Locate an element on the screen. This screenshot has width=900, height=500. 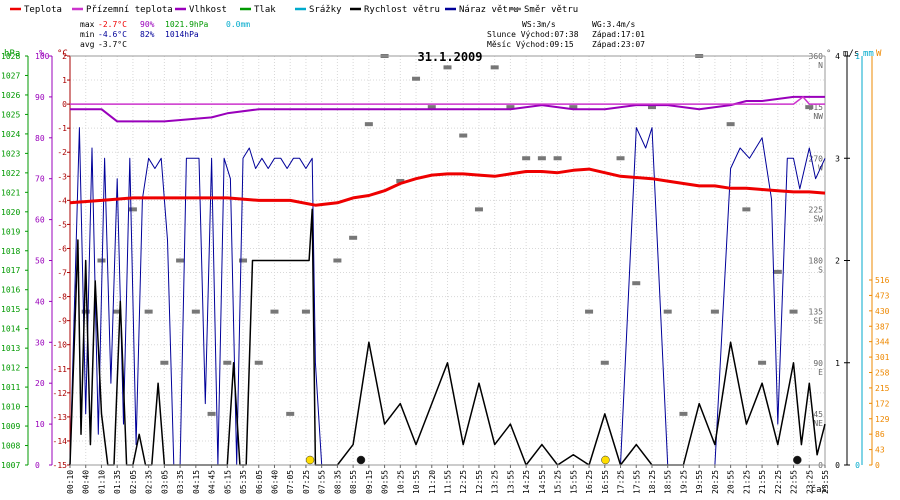
direction-compass-label: E is located at coordinates (820, 372).